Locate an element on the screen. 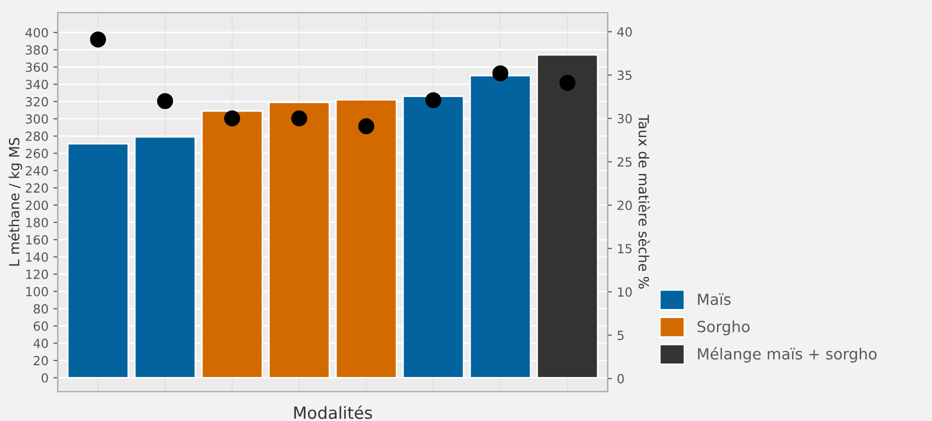 The width and height of the screenshot is (932, 421). y-tick-label: 320 is located at coordinates (37, 101).